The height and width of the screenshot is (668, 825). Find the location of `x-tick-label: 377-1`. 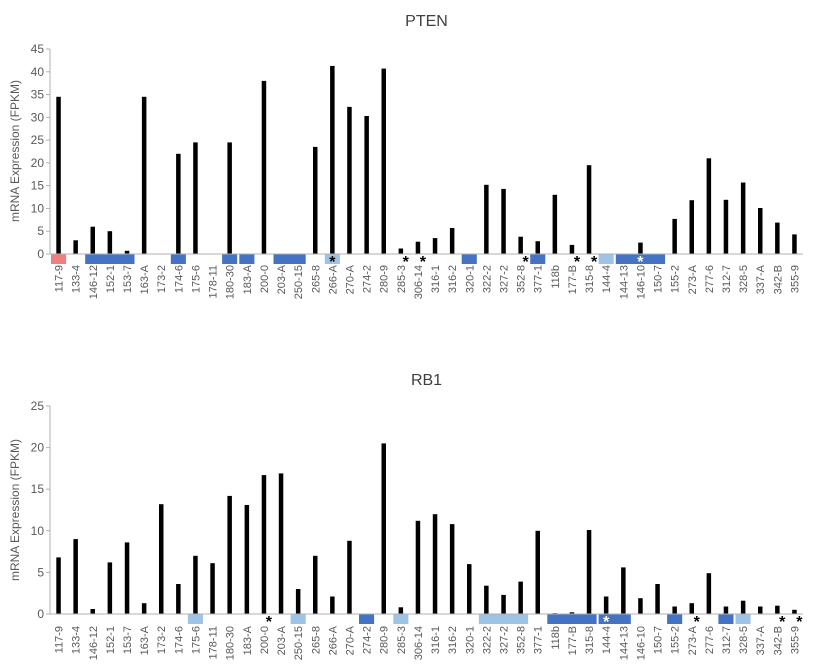

x-tick-label: 377-1 is located at coordinates (539, 640).